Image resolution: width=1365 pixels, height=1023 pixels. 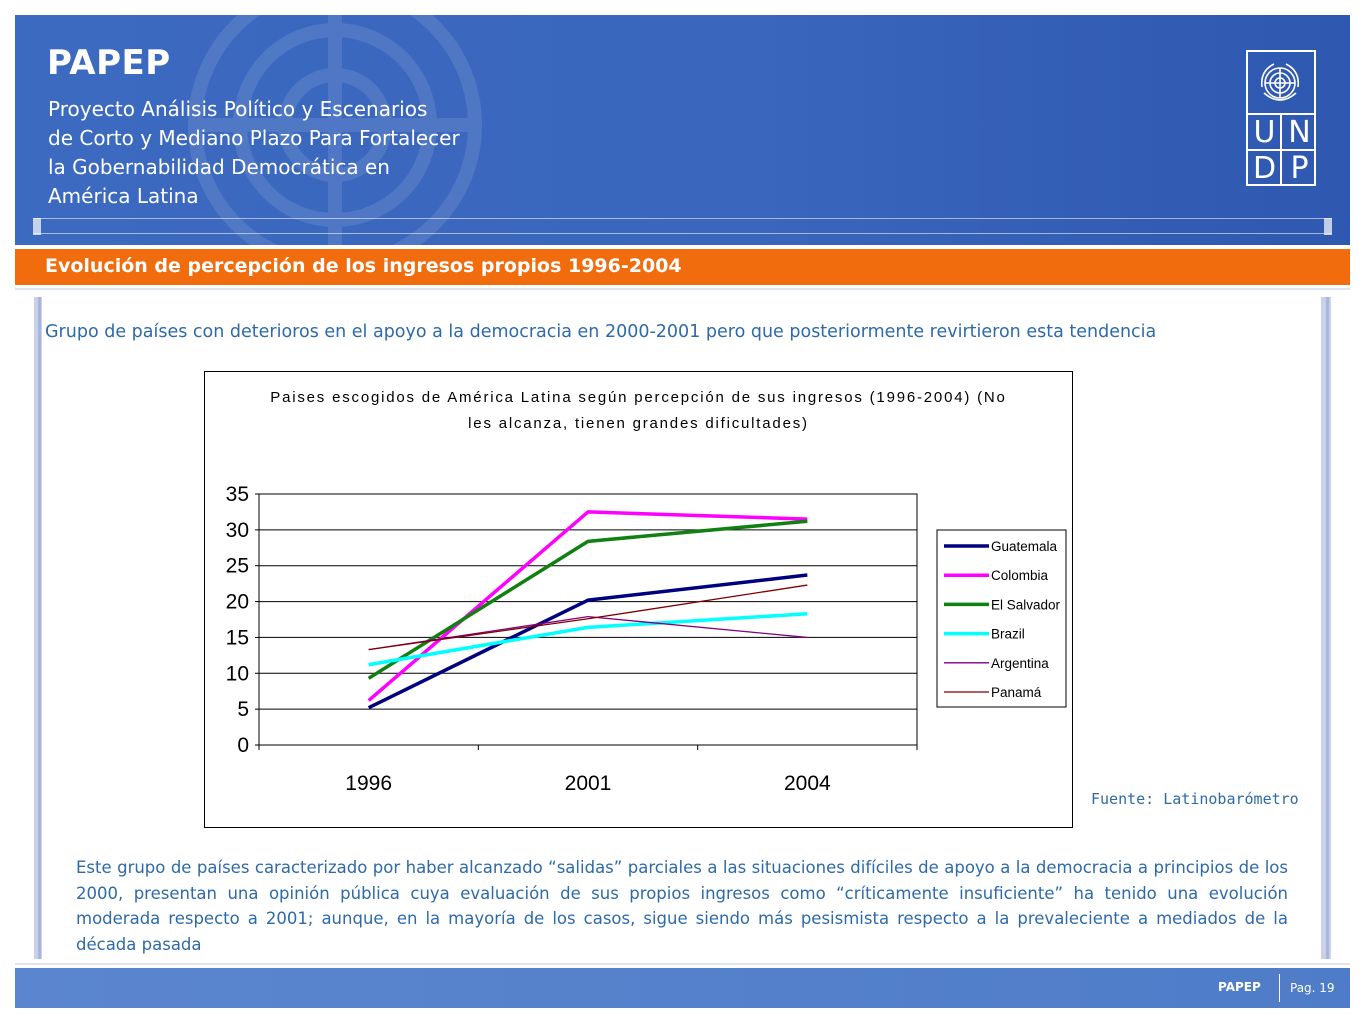 What do you see at coordinates (682, 964) in the screenshot?
I see `footer-divider` at bounding box center [682, 964].